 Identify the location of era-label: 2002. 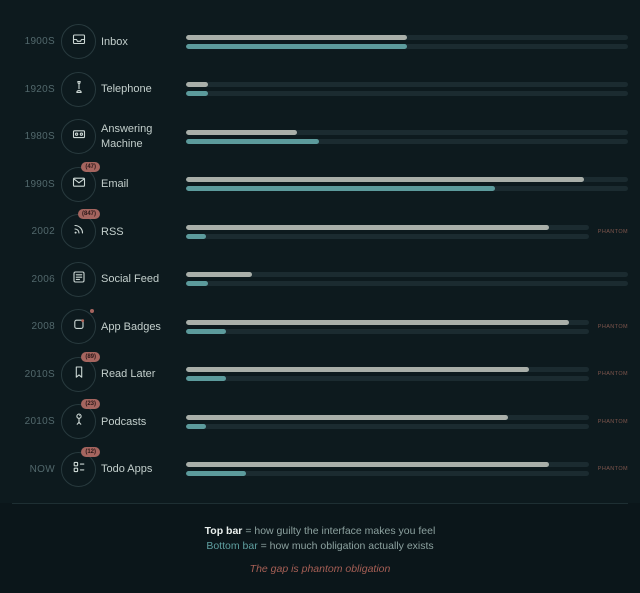
(43, 232).